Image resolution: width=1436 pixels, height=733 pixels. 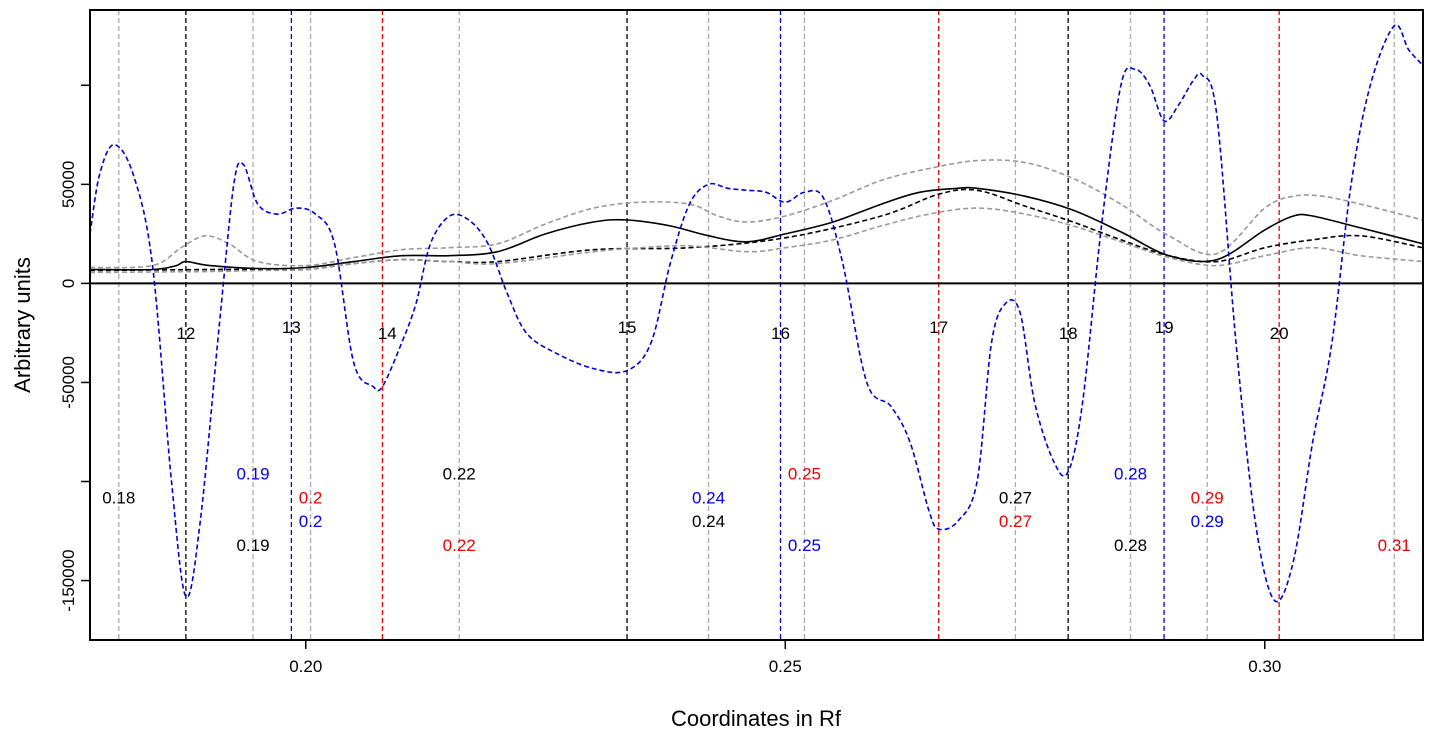 I want to click on y-axis-title: Arbitrary units, so click(x=22, y=325).